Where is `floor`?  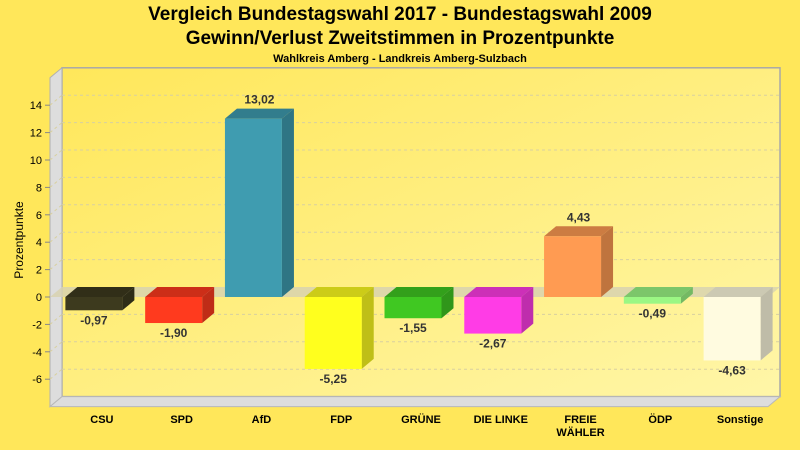
floor is located at coordinates (415, 402).